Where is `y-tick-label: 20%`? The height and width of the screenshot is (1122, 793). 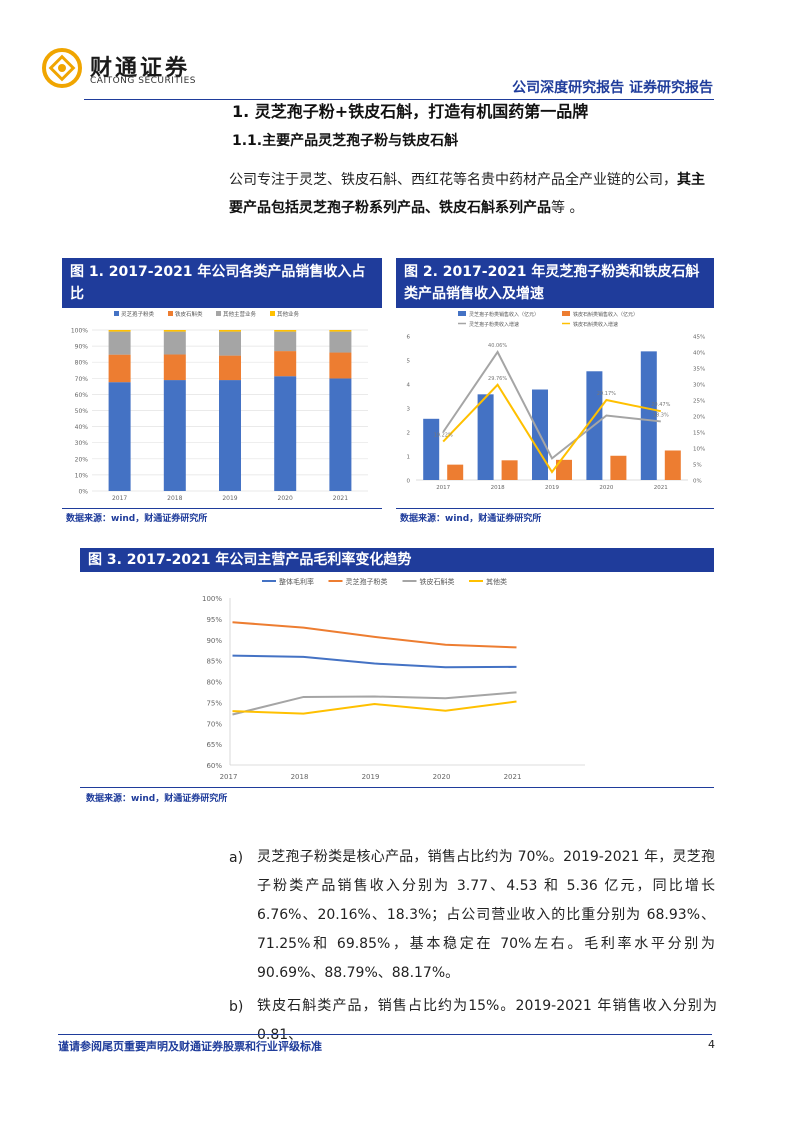
y-tick-label: 20% is located at coordinates (82, 459).